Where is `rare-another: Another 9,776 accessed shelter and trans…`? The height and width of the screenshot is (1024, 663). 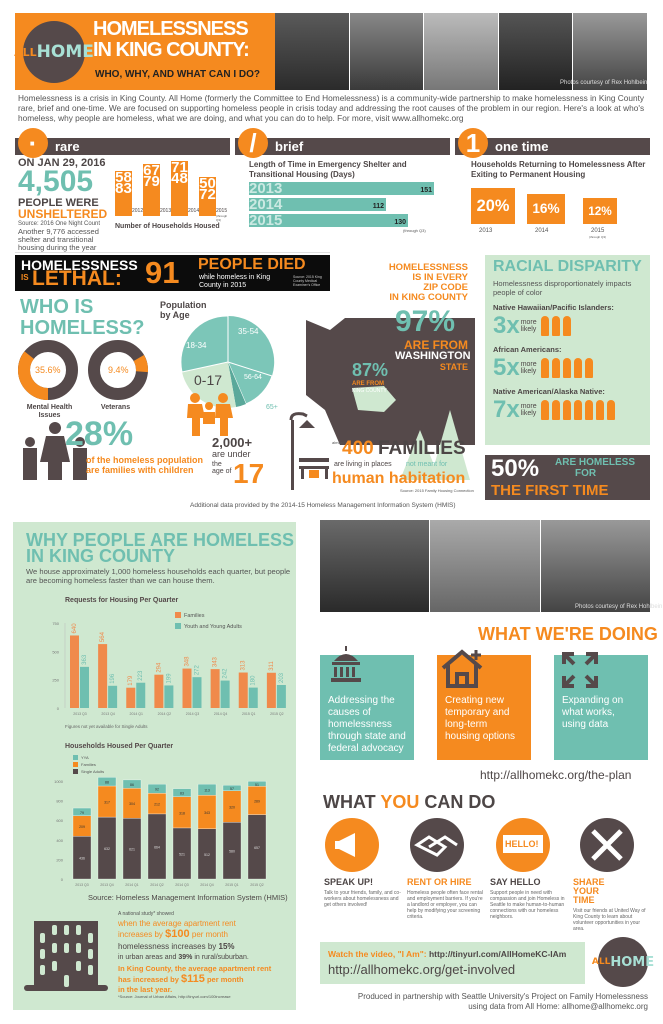
rare-another: Another 9,776 accessed shelter and trans… is located at coordinates (58, 239).